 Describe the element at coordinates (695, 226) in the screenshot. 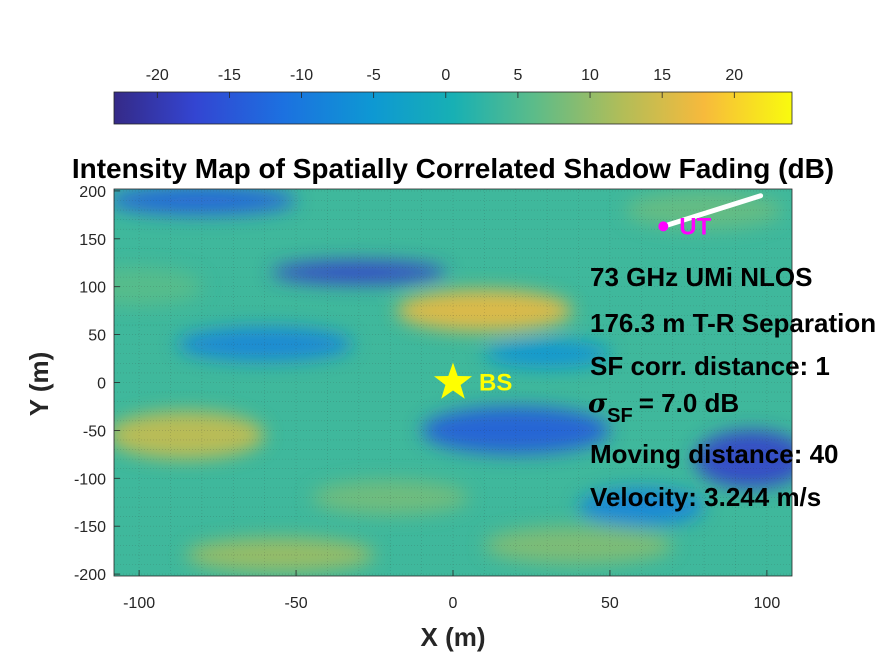

I see `ut-label: UT` at that location.